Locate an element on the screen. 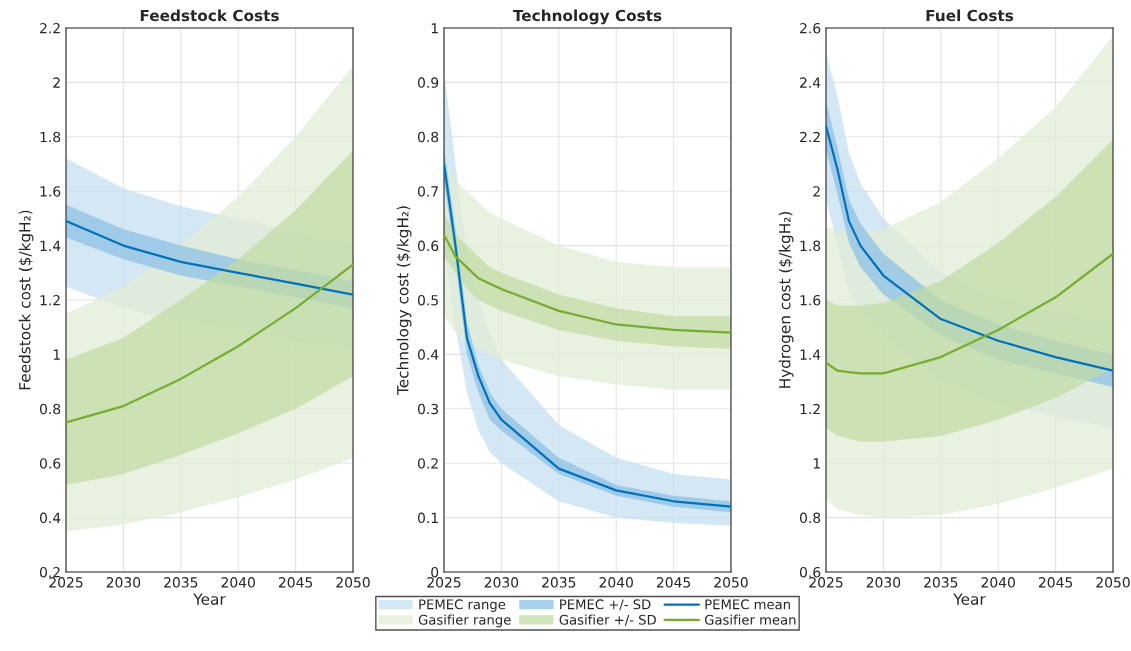 This screenshot has width=1131, height=651. legend-label: Gasifier range is located at coordinates (464, 621).